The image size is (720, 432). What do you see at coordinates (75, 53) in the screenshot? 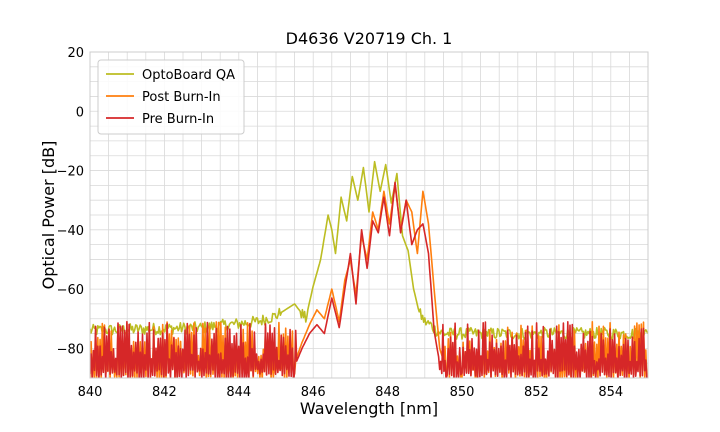
I see `y-tick-label: 20` at bounding box center [75, 53].